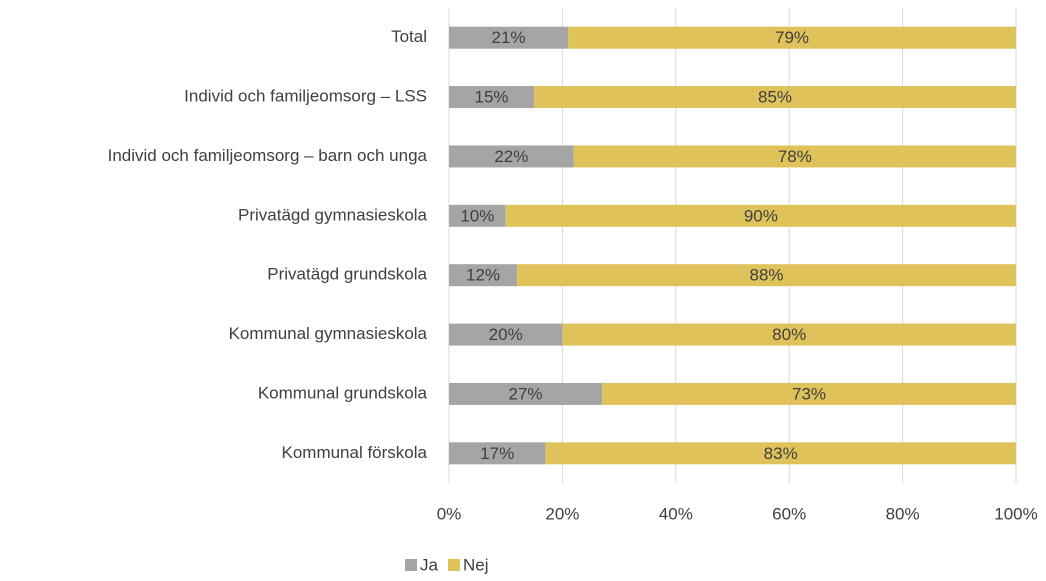 The height and width of the screenshot is (581, 1046). I want to click on data-label: 15%, so click(492, 97).